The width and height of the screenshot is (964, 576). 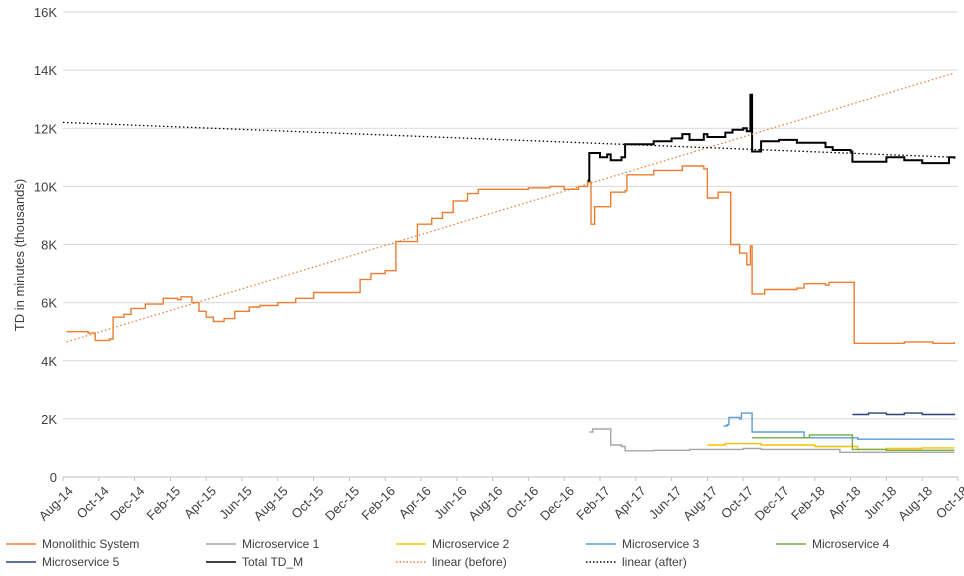 I want to click on y-tick-label: 10K, so click(x=45, y=186).